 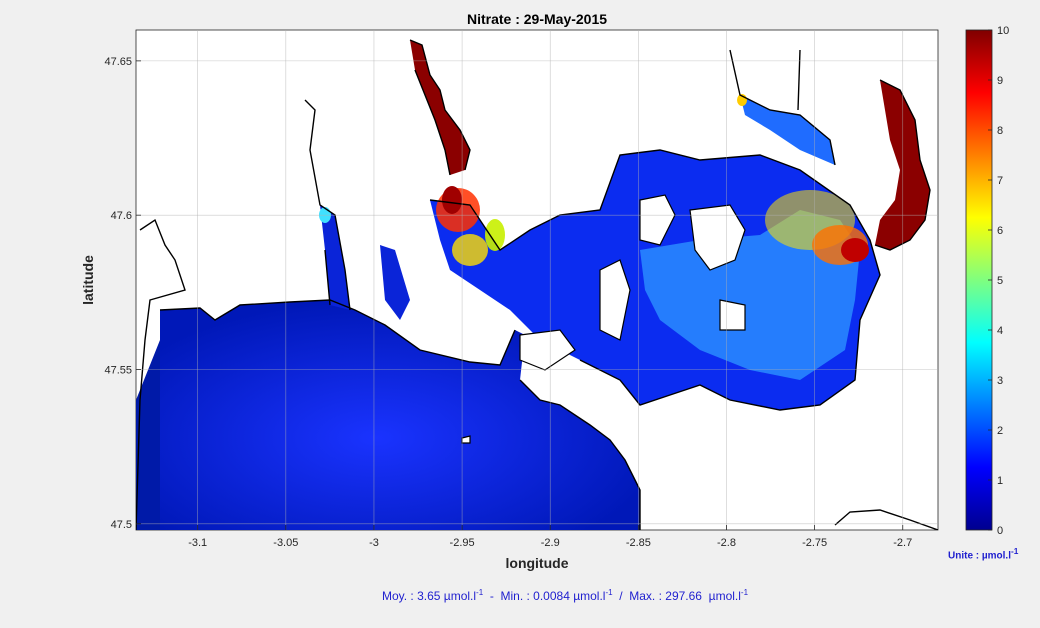 I want to click on stats-max-unit: µmol.l, so click(x=724, y=596).